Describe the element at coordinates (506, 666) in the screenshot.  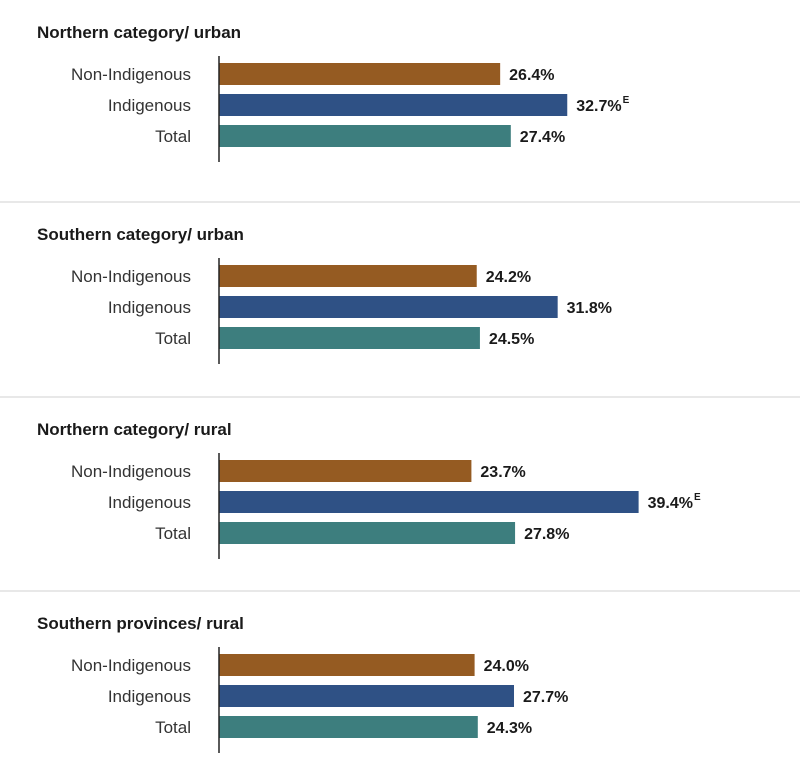
I see `value-label: 24.0%` at that location.